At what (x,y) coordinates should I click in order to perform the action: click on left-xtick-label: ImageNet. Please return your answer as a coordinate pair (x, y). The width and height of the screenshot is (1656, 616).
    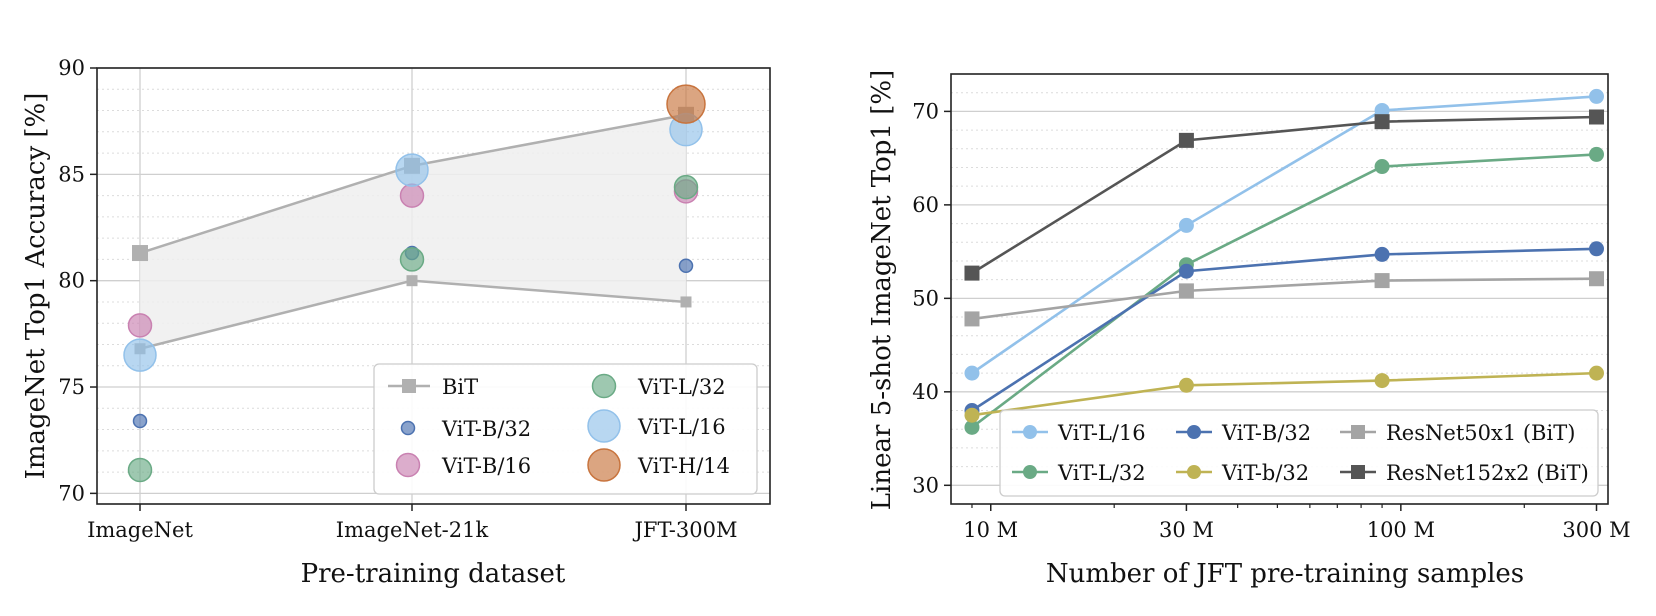
    Looking at the image, I should click on (140, 530).